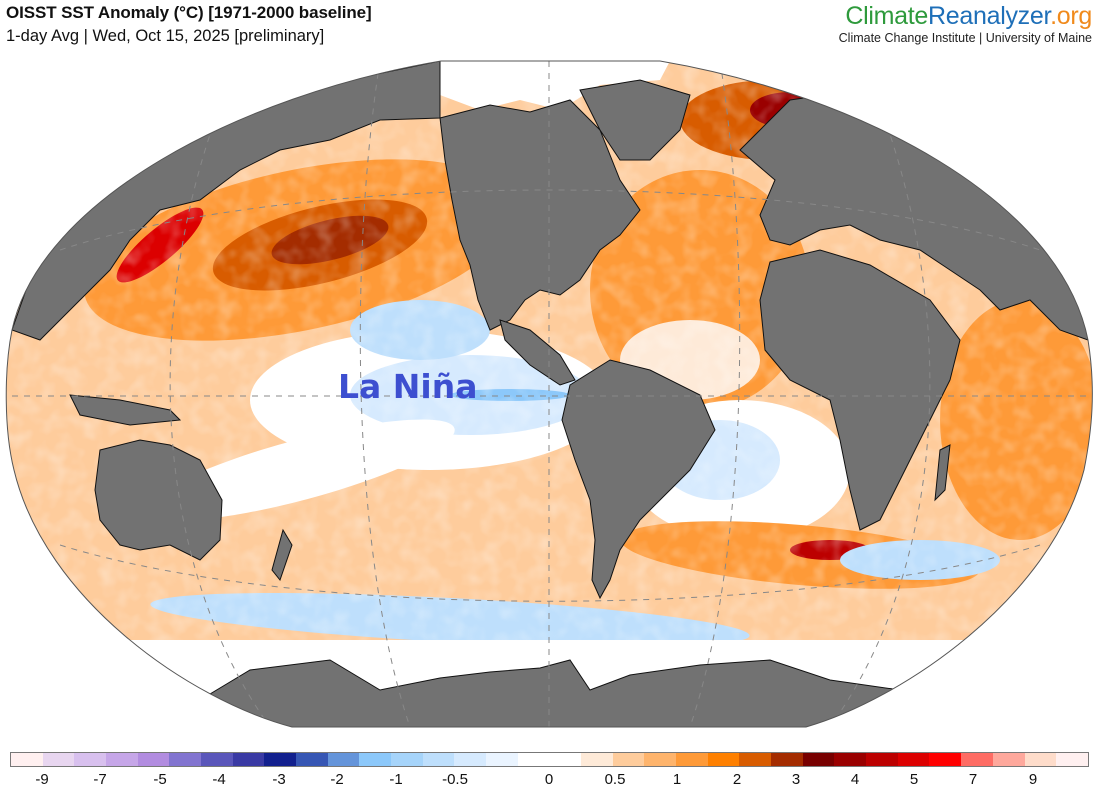 The image size is (1100, 794). Describe the element at coordinates (160, 779) in the screenshot. I see `colorbar-tick-label: -5` at that location.